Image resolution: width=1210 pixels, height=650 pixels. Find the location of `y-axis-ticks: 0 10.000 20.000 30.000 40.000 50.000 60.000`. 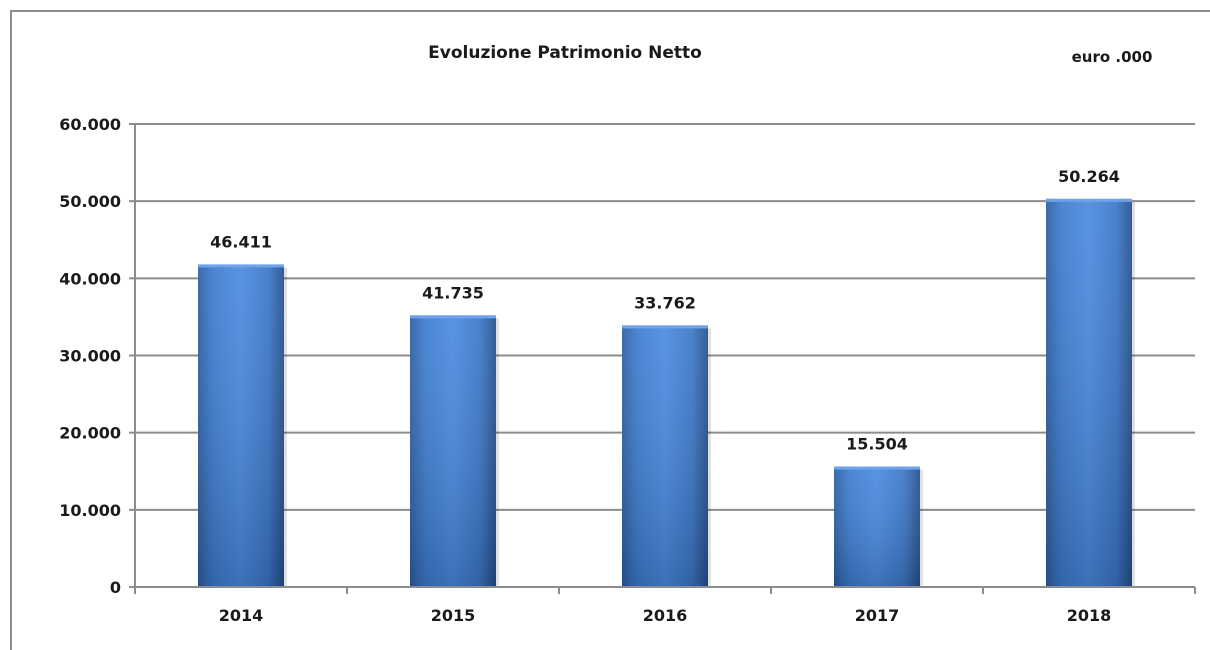

y-axis-ticks: 0 10.000 20.000 30.000 40.000 50.000 60.000 is located at coordinates (97, 356).